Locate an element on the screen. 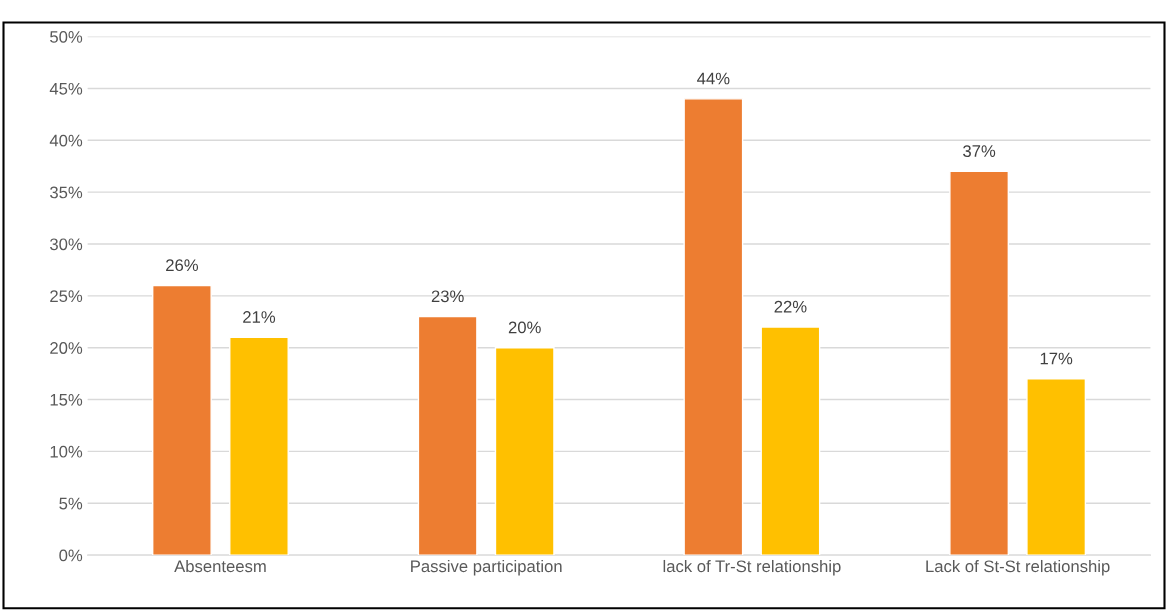 This screenshot has height=610, width=1168. x-tick-label: Passive participation is located at coordinates (486, 567).